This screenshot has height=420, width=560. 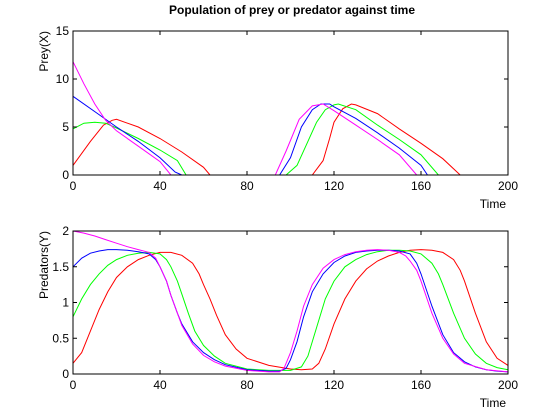 I want to click on predator-y-axis-label: Predators(Y), so click(x=44, y=265).